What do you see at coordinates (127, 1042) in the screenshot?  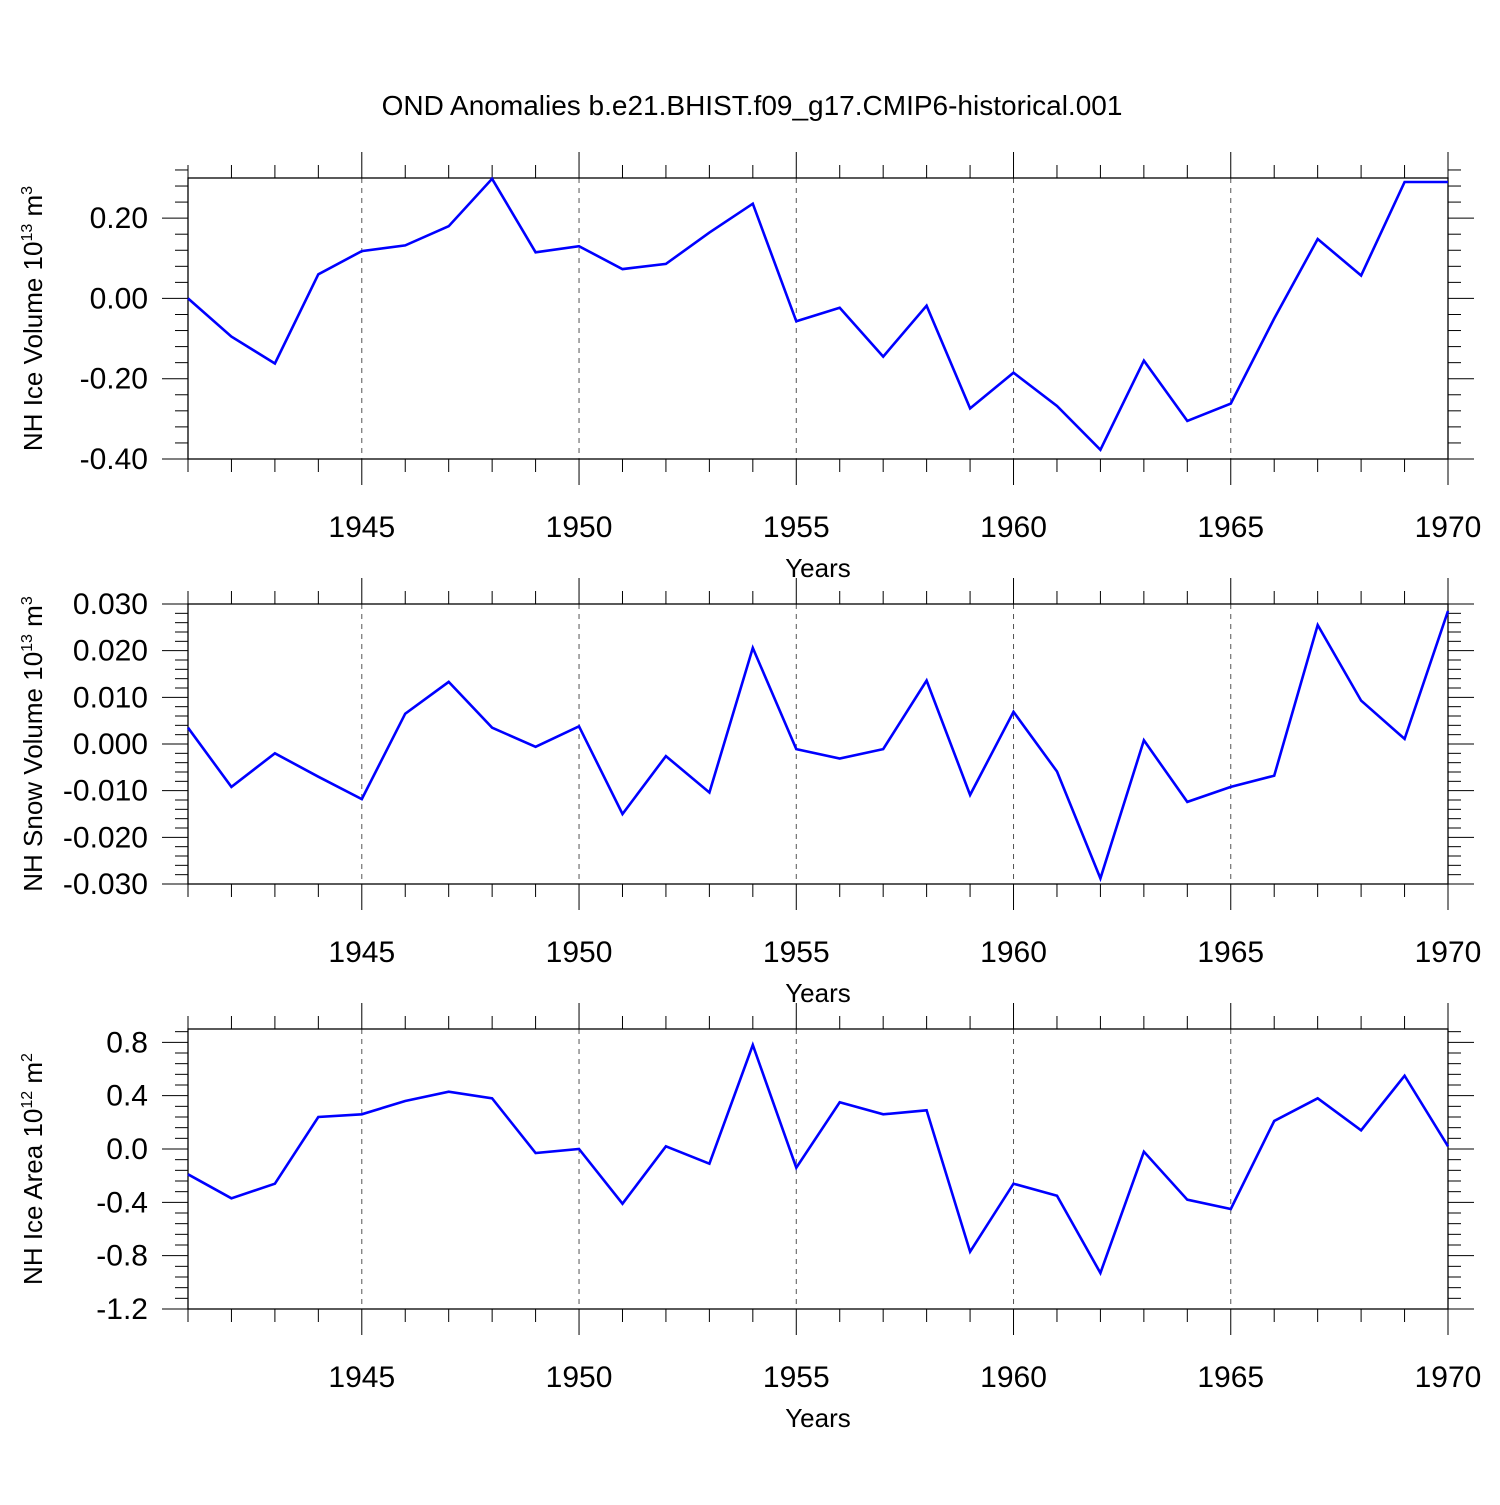 I see `y-tick-label: 0.8` at bounding box center [127, 1042].